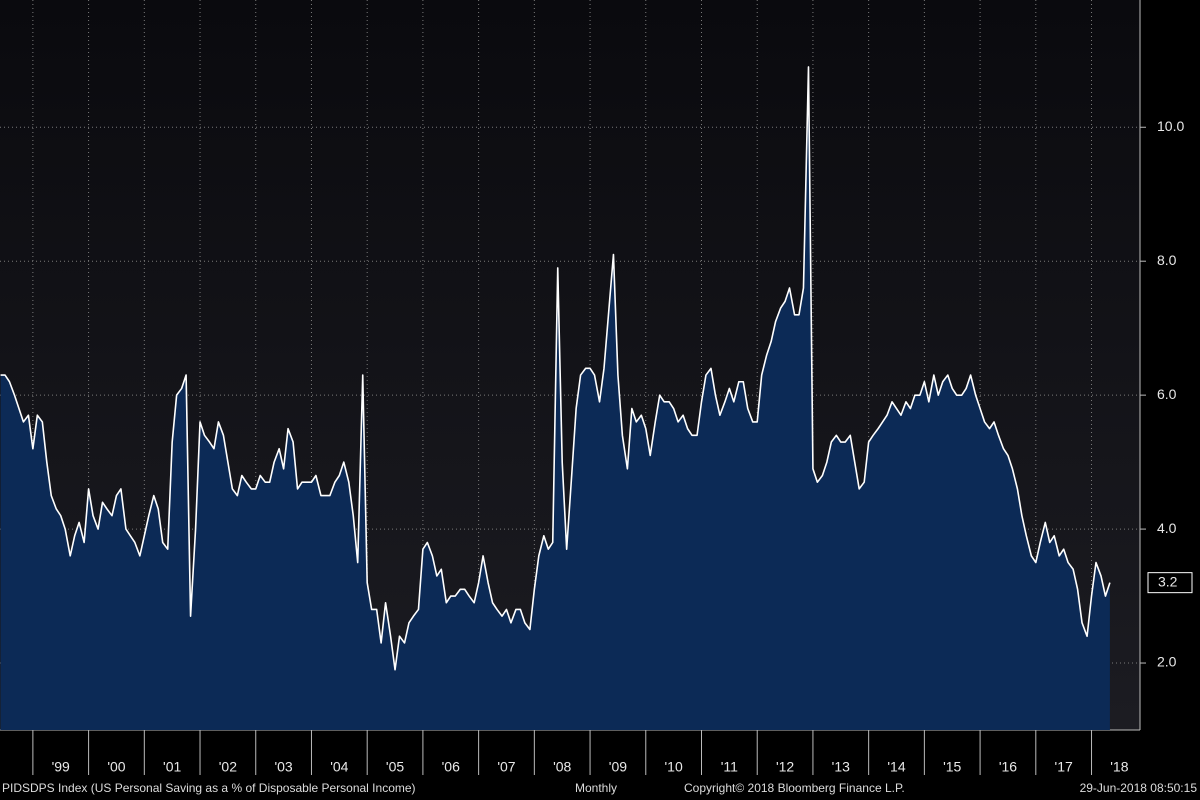 This screenshot has width=1200, height=800. I want to click on x-tick-label: '15, so click(952, 767).